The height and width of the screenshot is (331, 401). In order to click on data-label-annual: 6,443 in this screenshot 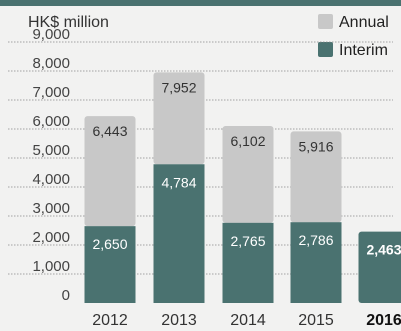, I will do `click(109, 131)`.